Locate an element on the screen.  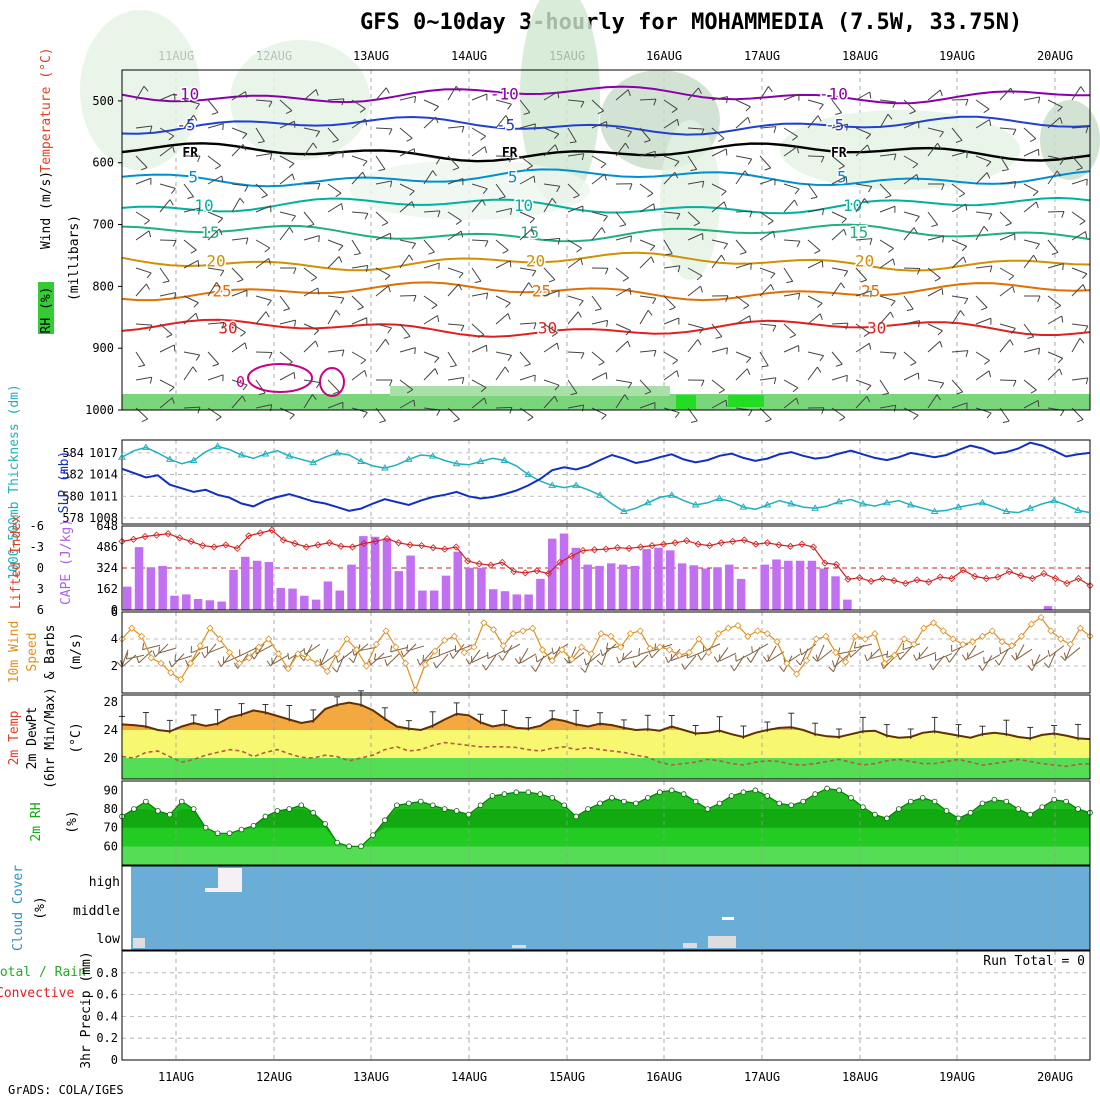
contour-label: 20 is located at coordinates (215, 261).